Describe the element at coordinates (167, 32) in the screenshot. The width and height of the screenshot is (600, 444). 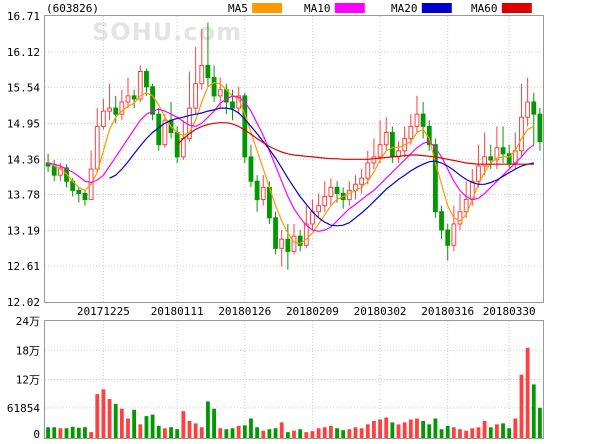
I see `watermark: SOHU.com` at that location.